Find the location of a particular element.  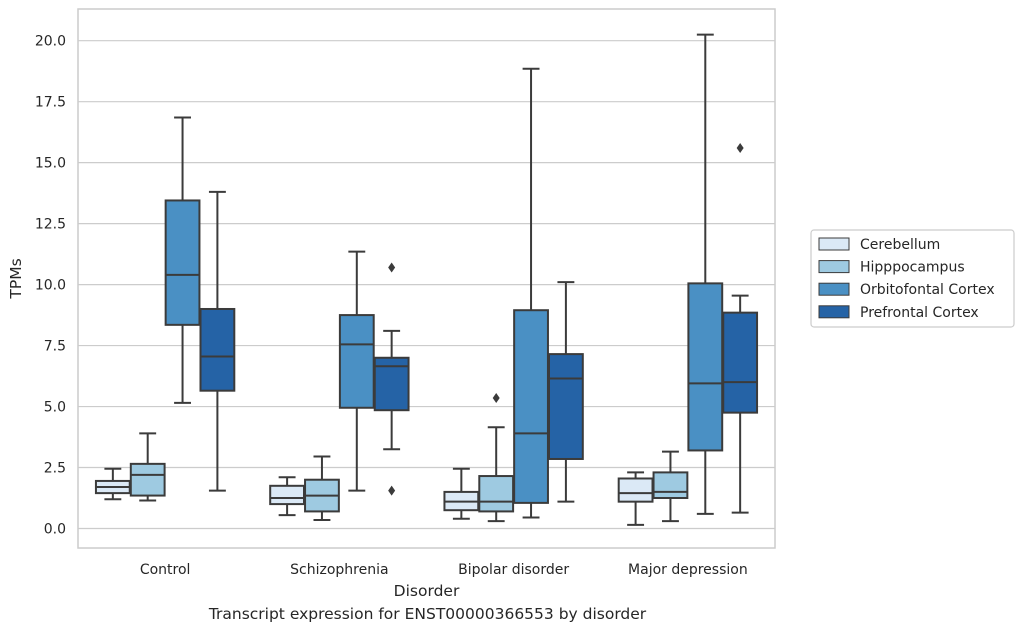

legend-label: Orbitofontal Cortex is located at coordinates (927, 290).